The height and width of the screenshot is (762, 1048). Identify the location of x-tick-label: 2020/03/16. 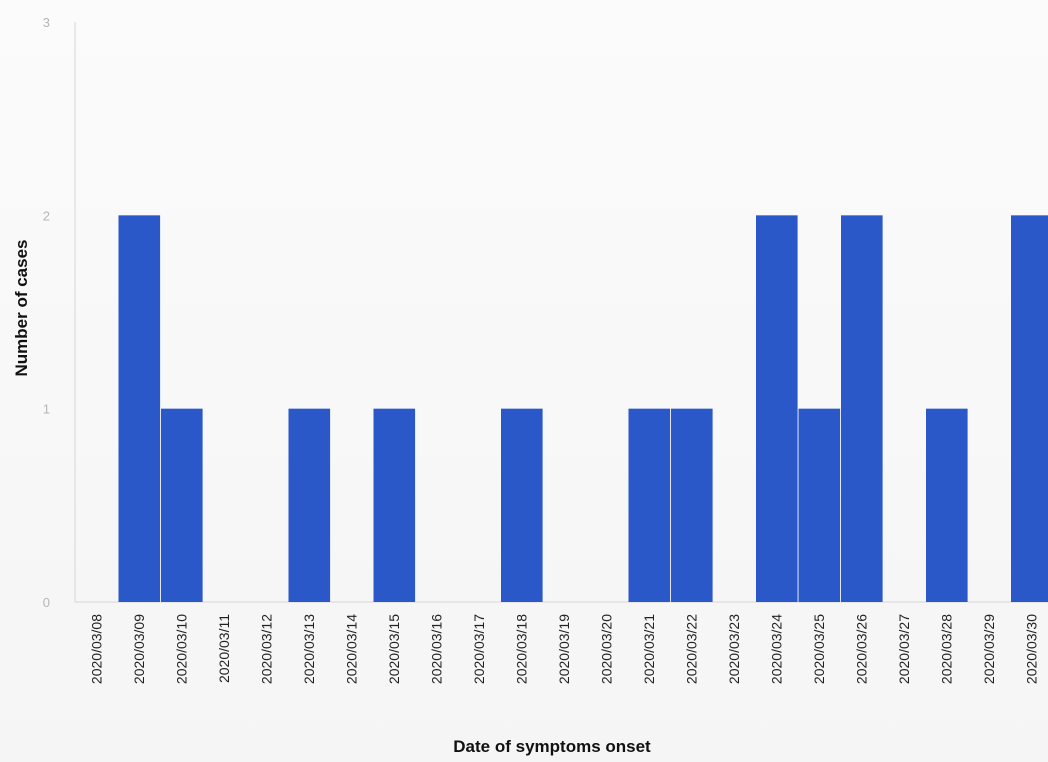
(437, 649).